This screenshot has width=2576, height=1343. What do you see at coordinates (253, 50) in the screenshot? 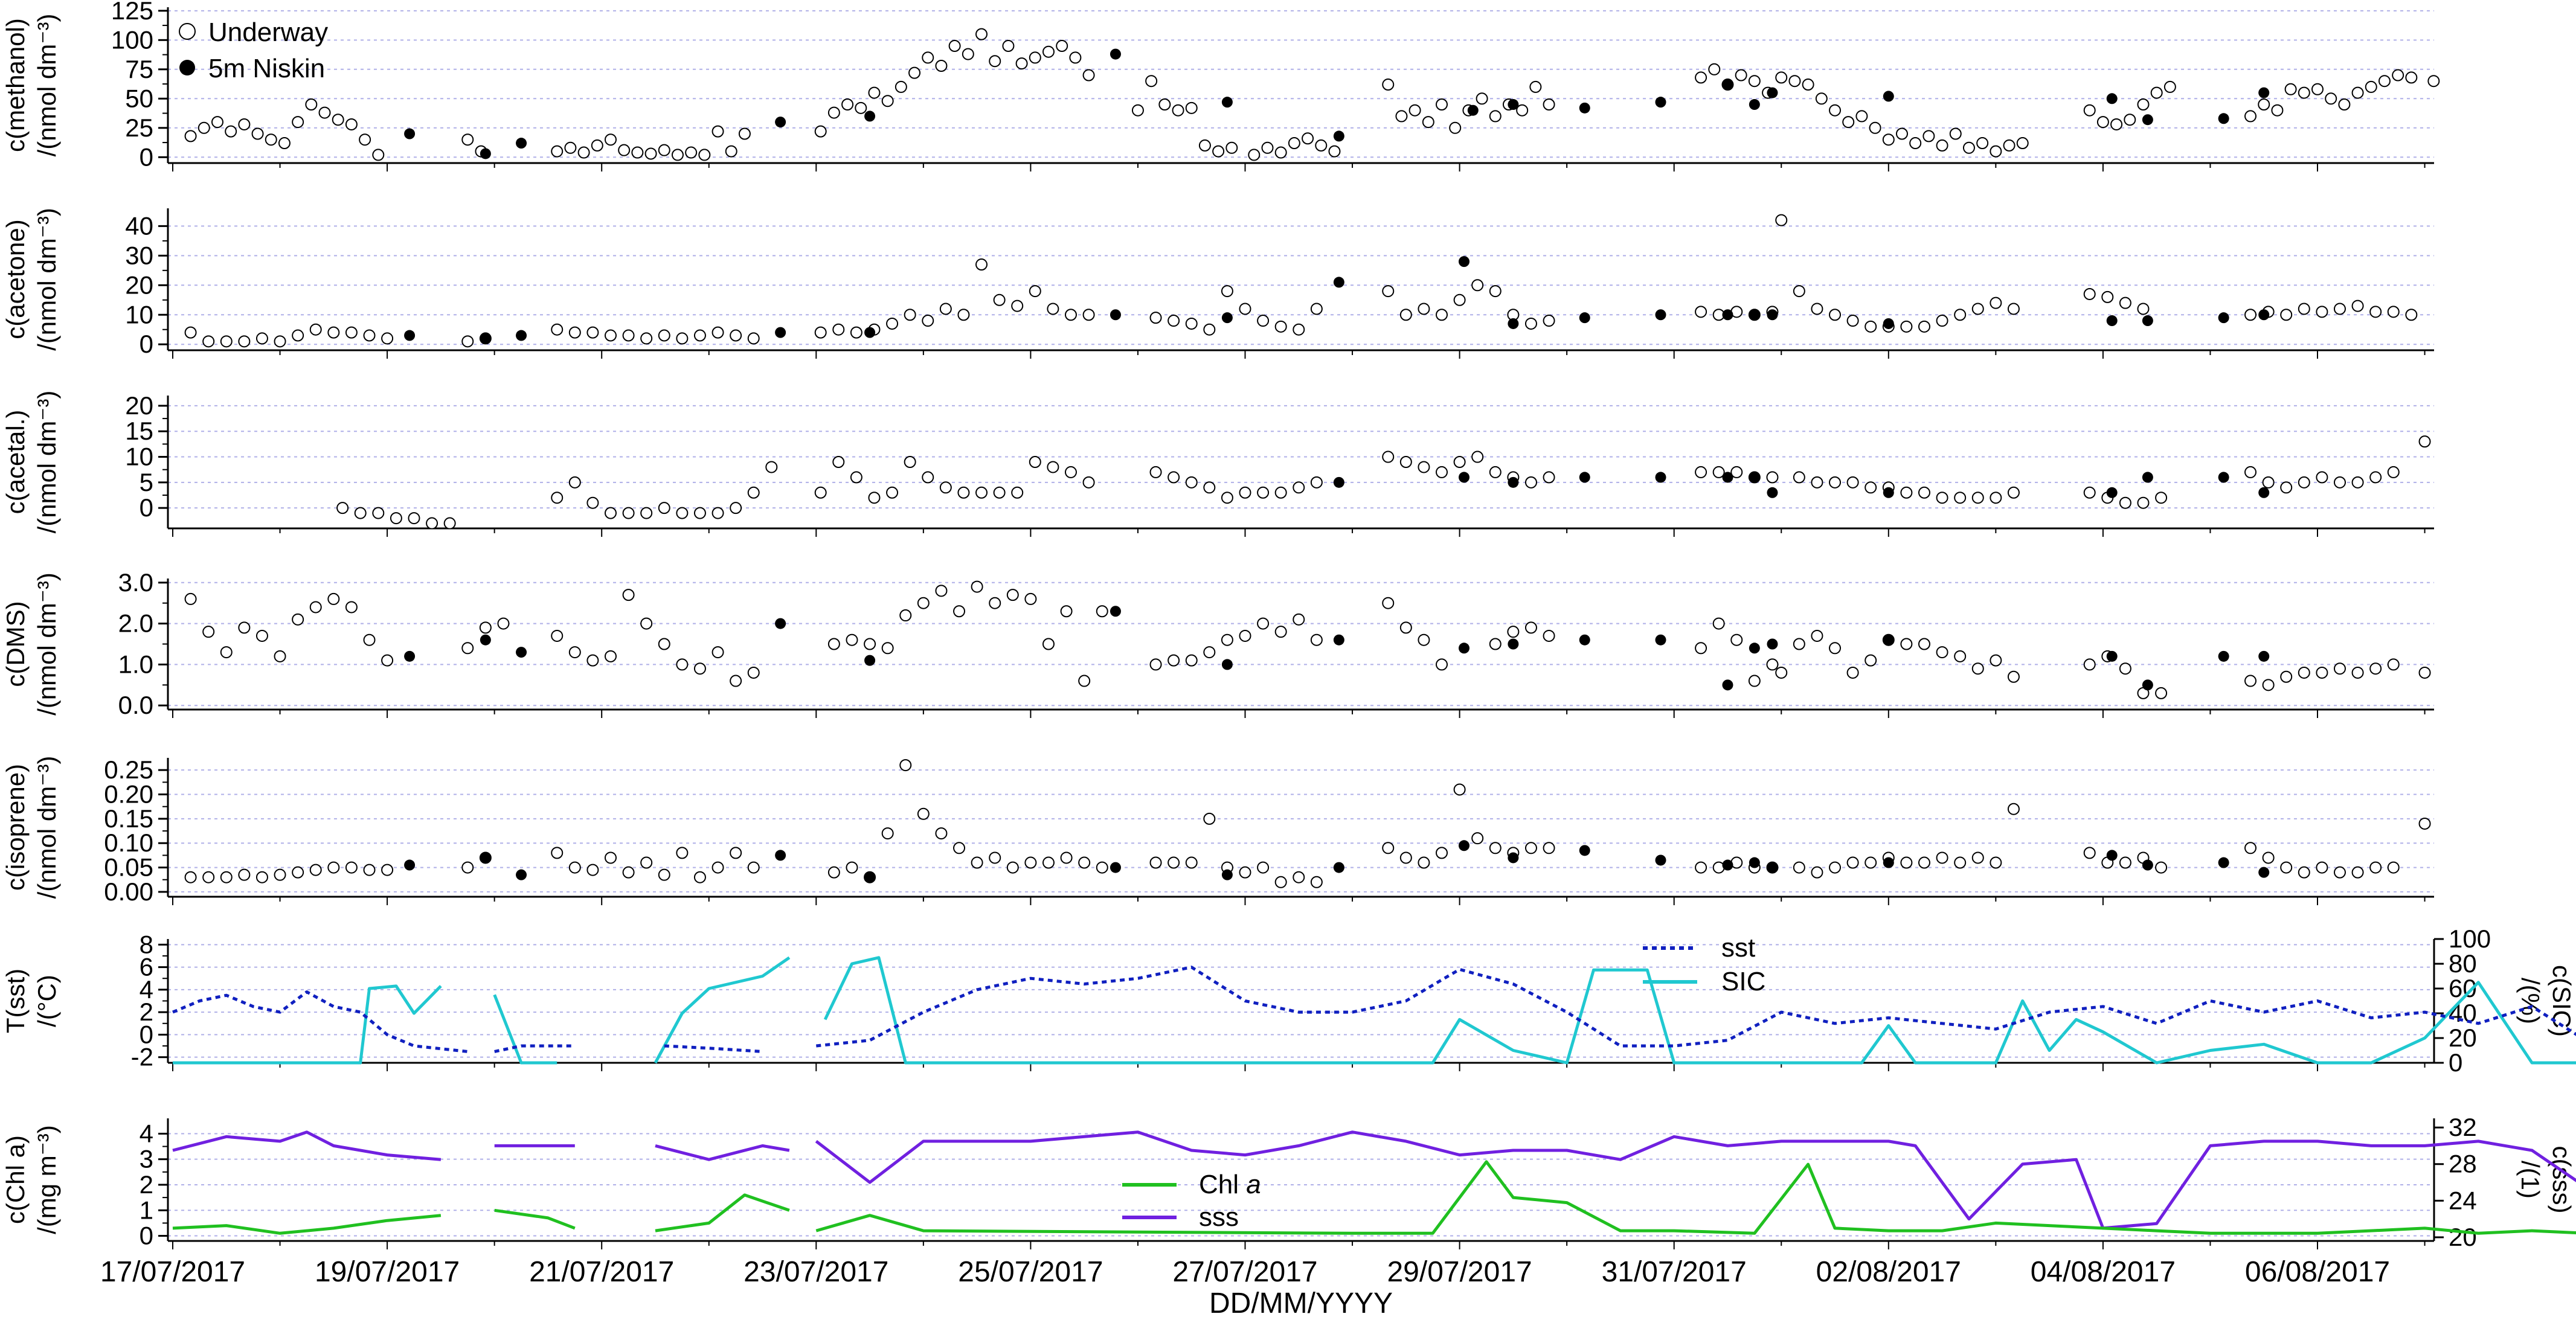
I see `methanol-legend: Underway 5m Niskin` at bounding box center [253, 50].